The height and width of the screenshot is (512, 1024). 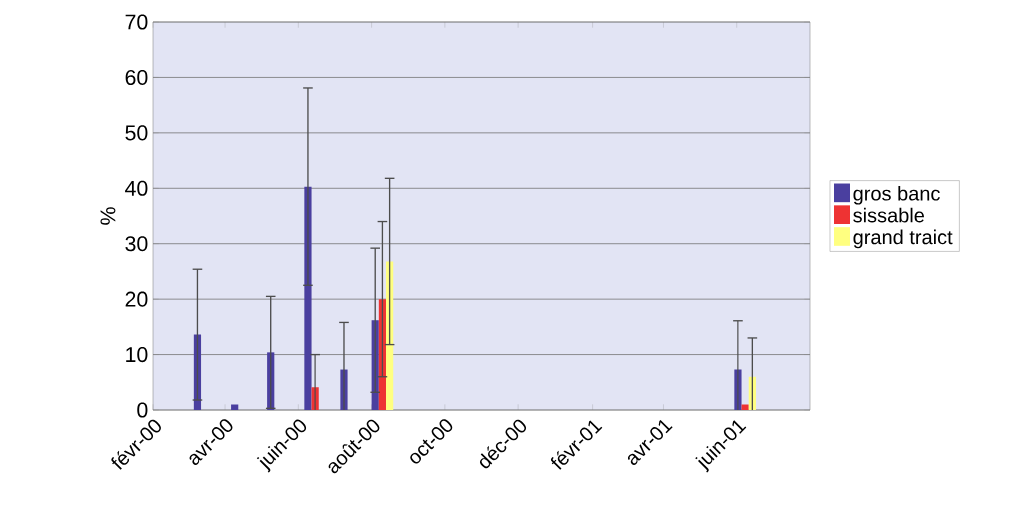 I want to click on y-tick-label: 20, so click(x=136, y=299).